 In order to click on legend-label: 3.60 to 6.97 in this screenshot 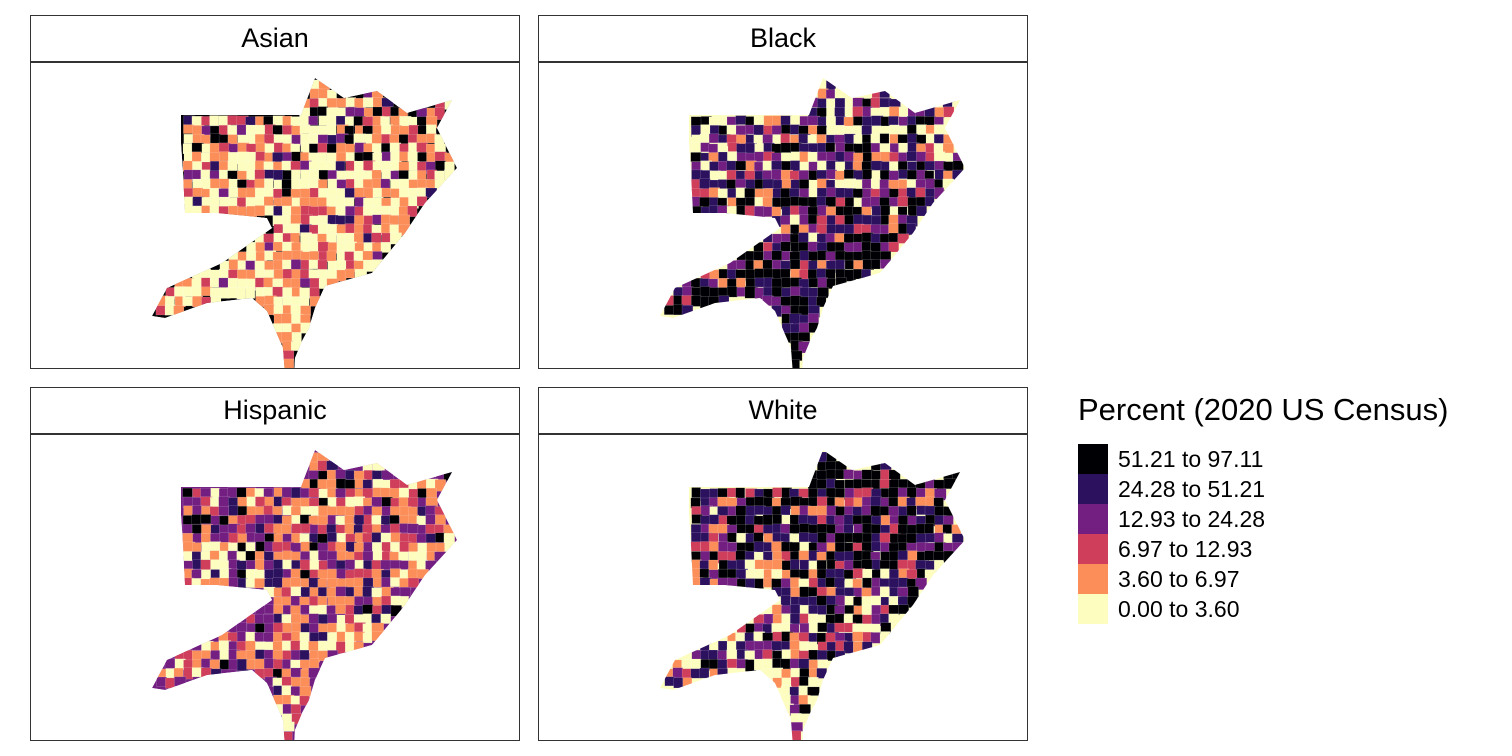, I will do `click(1179, 578)`.